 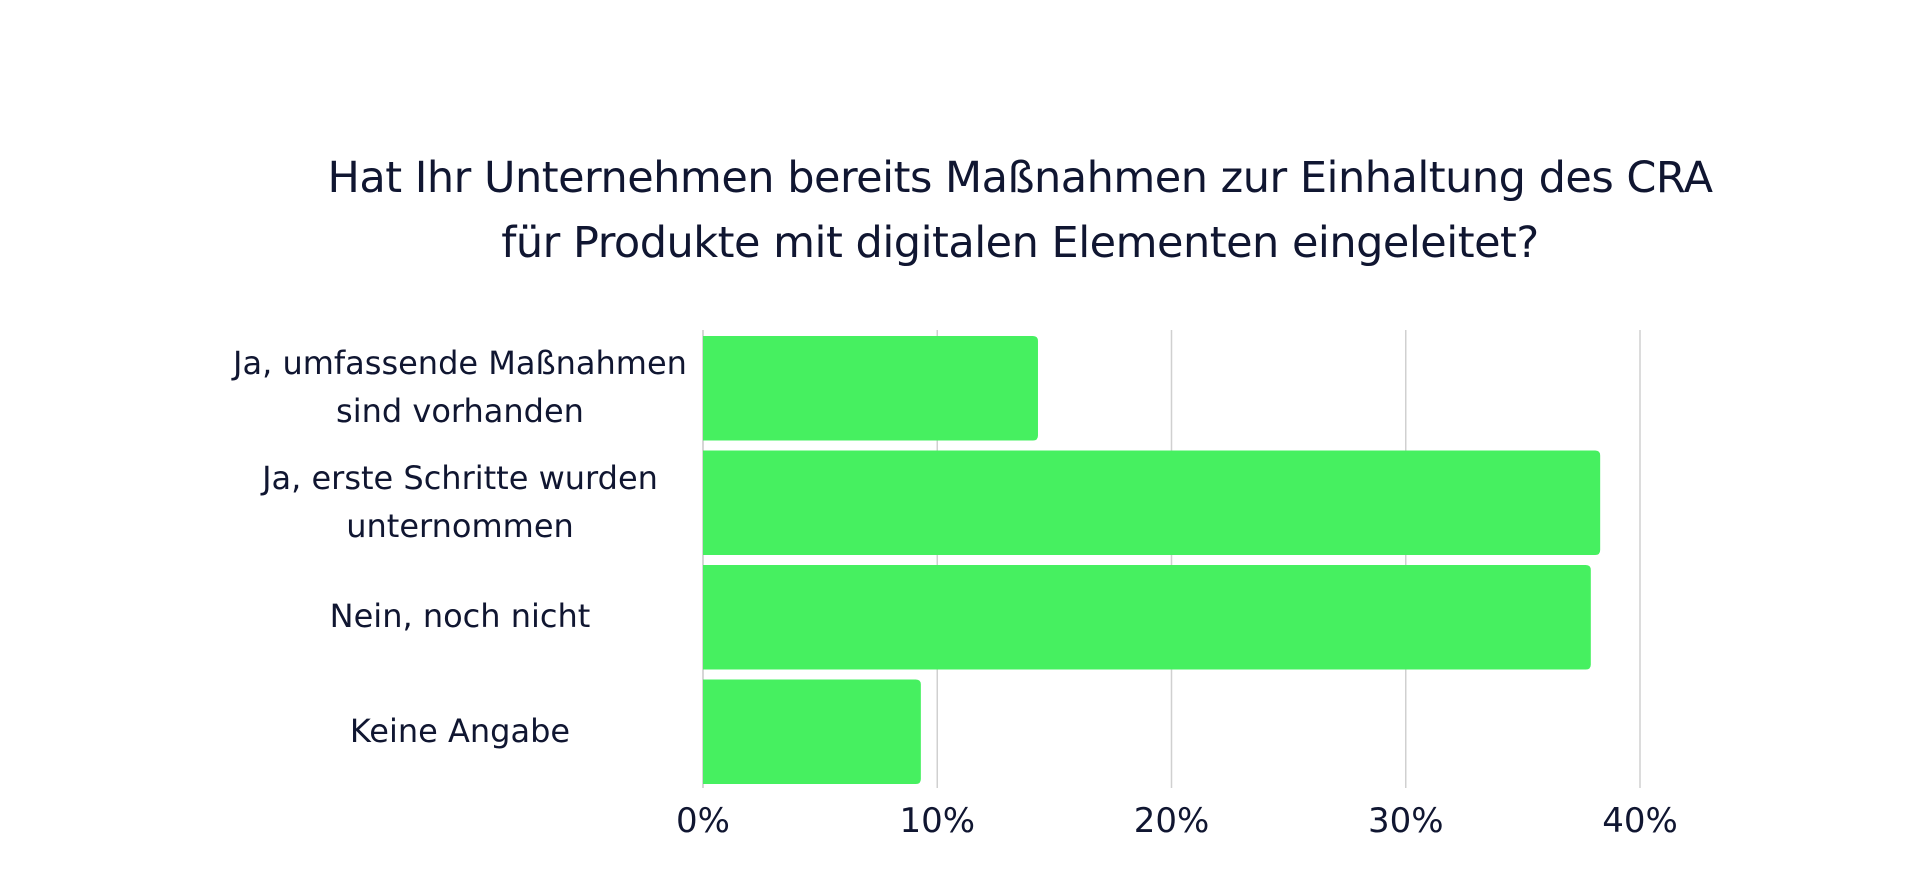 I want to click on category-label-line: sind vorhanden, so click(x=460, y=411).